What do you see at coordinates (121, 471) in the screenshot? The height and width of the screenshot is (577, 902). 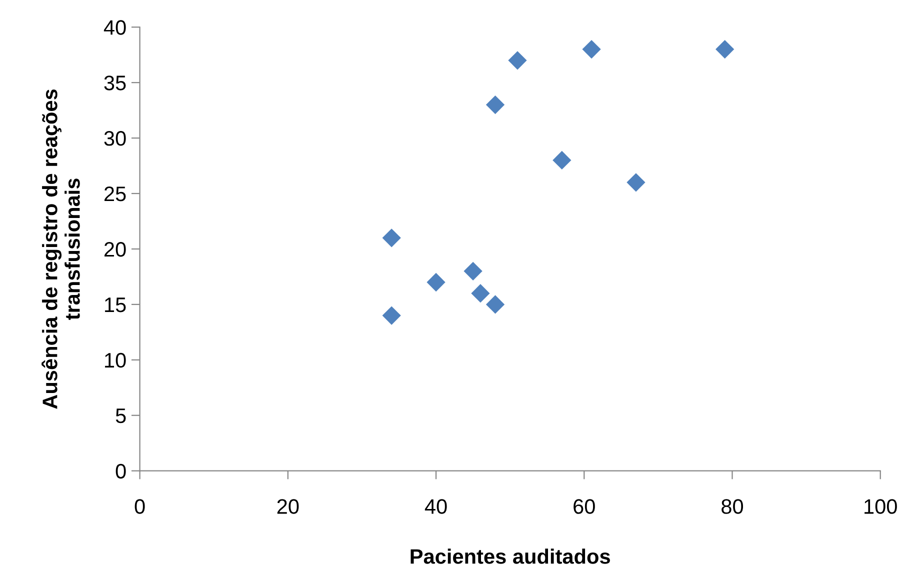 I see `y-tick-label: 0` at bounding box center [121, 471].